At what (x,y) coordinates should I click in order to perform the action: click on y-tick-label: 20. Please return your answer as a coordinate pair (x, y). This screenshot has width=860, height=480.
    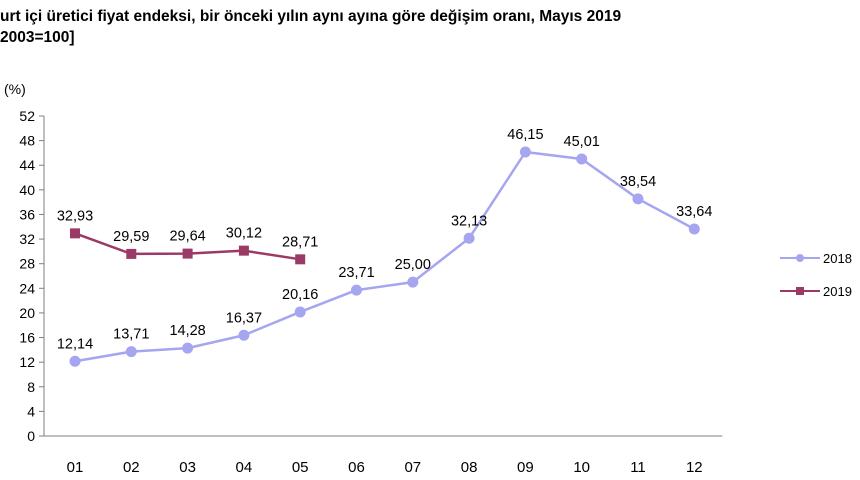
    Looking at the image, I should click on (27, 313).